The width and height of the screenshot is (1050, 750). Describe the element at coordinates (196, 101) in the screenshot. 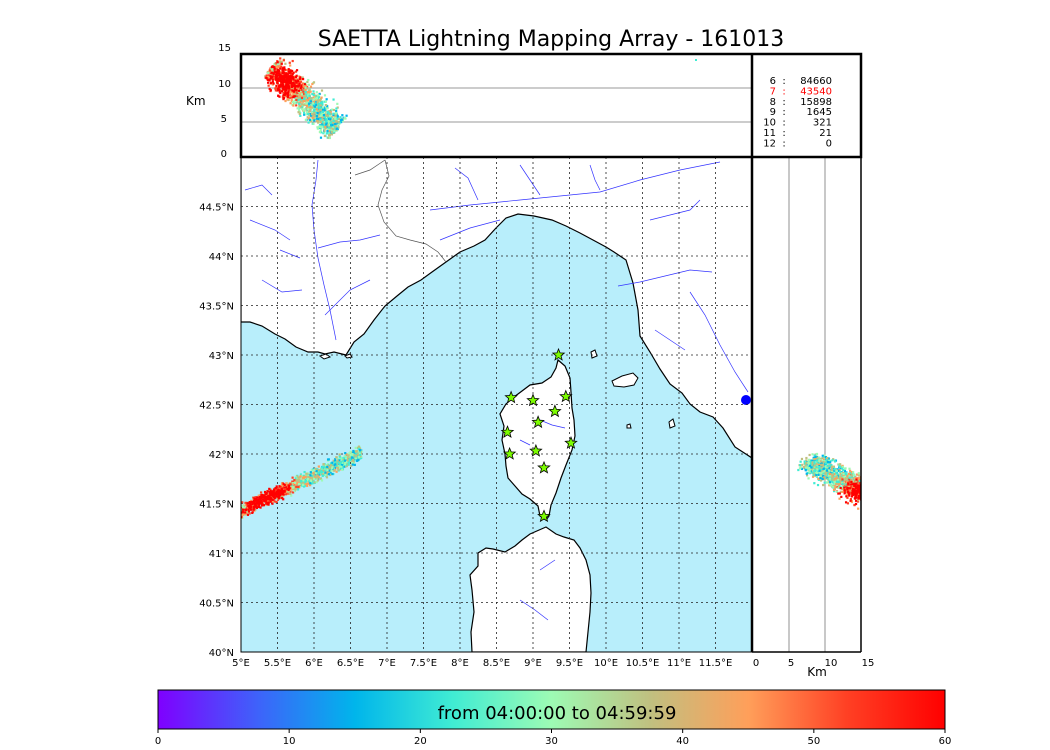

I see `top-panel-ylabel: Km` at that location.